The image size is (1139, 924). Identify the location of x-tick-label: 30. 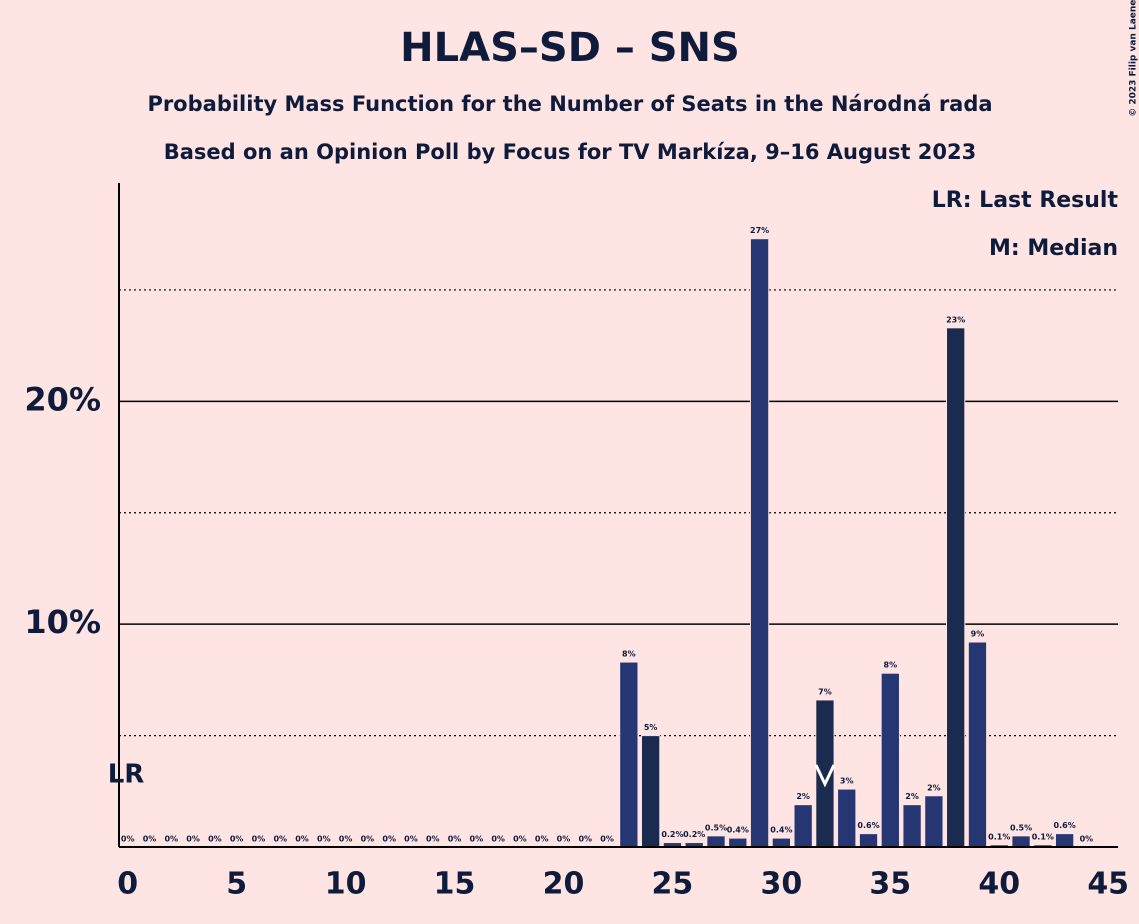
(781, 884).